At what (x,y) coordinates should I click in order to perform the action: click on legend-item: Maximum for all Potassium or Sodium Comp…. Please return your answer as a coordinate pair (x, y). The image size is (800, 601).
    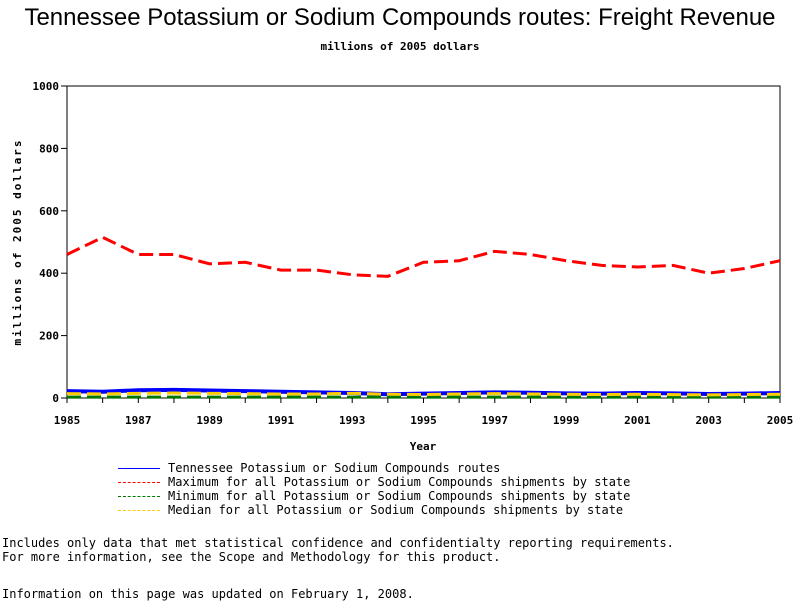
    Looking at the image, I should click on (374, 482).